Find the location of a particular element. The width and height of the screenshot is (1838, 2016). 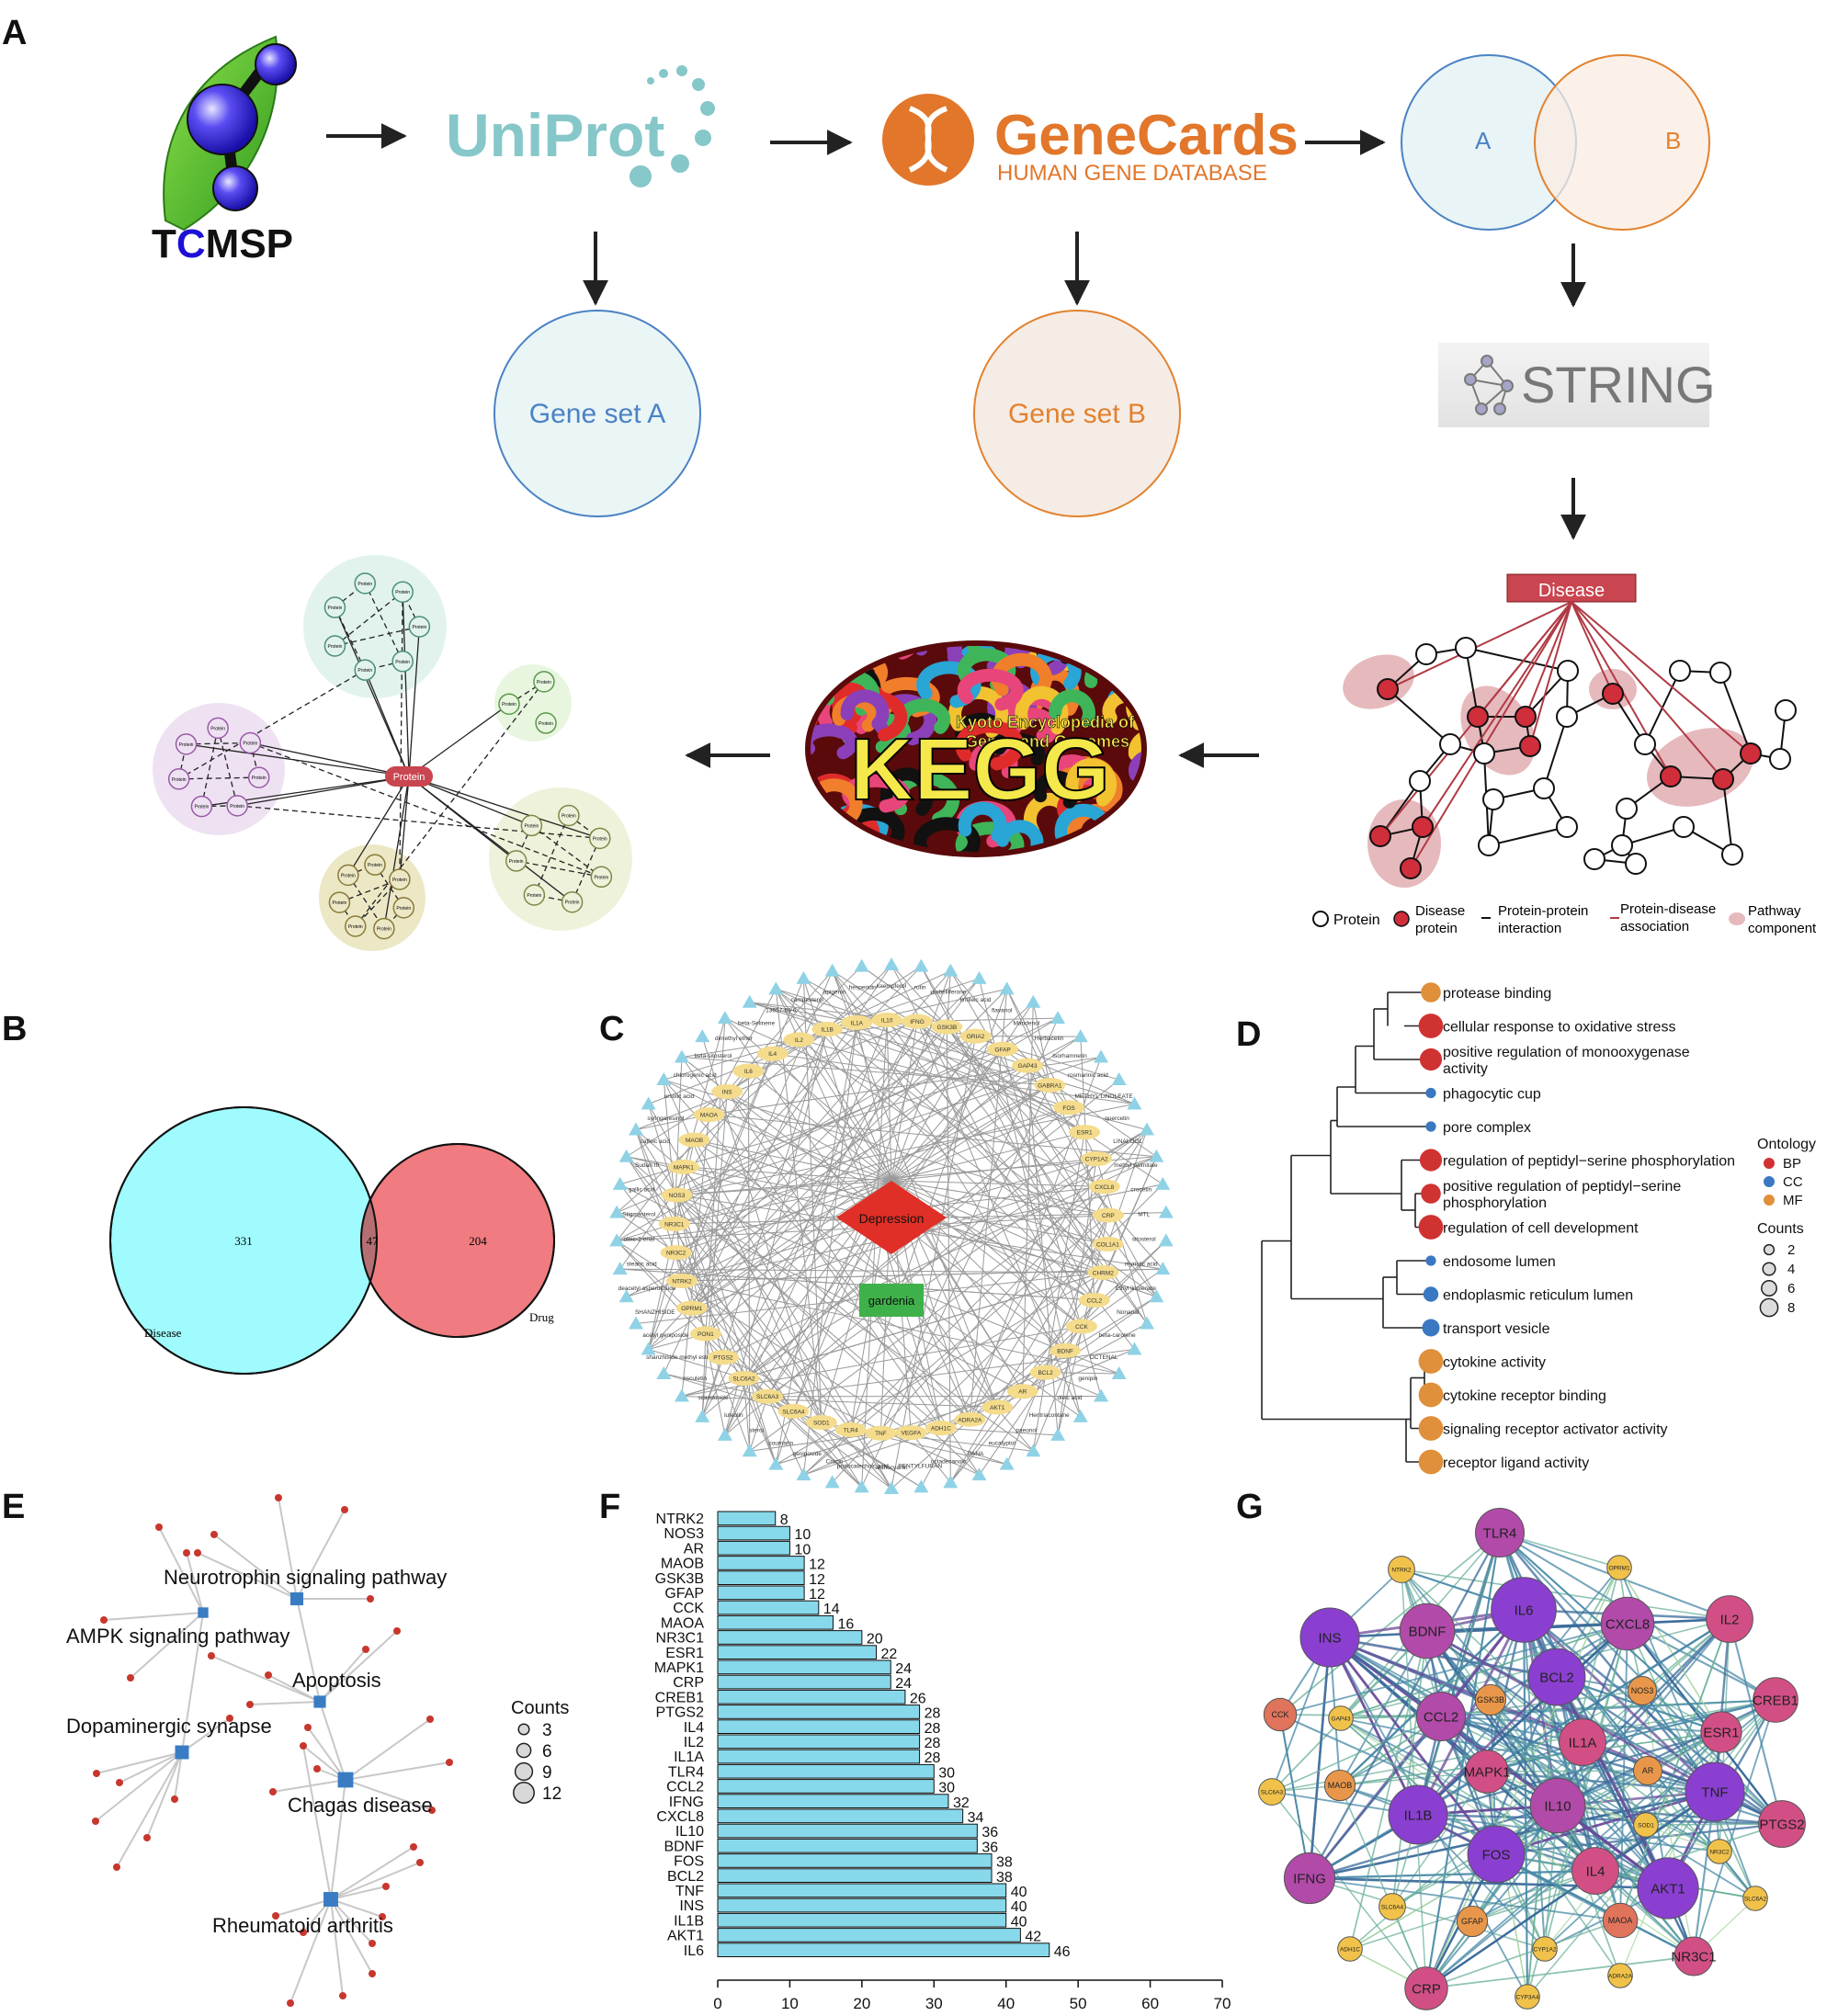

bar-value-label: 26 is located at coordinates (918, 1698).